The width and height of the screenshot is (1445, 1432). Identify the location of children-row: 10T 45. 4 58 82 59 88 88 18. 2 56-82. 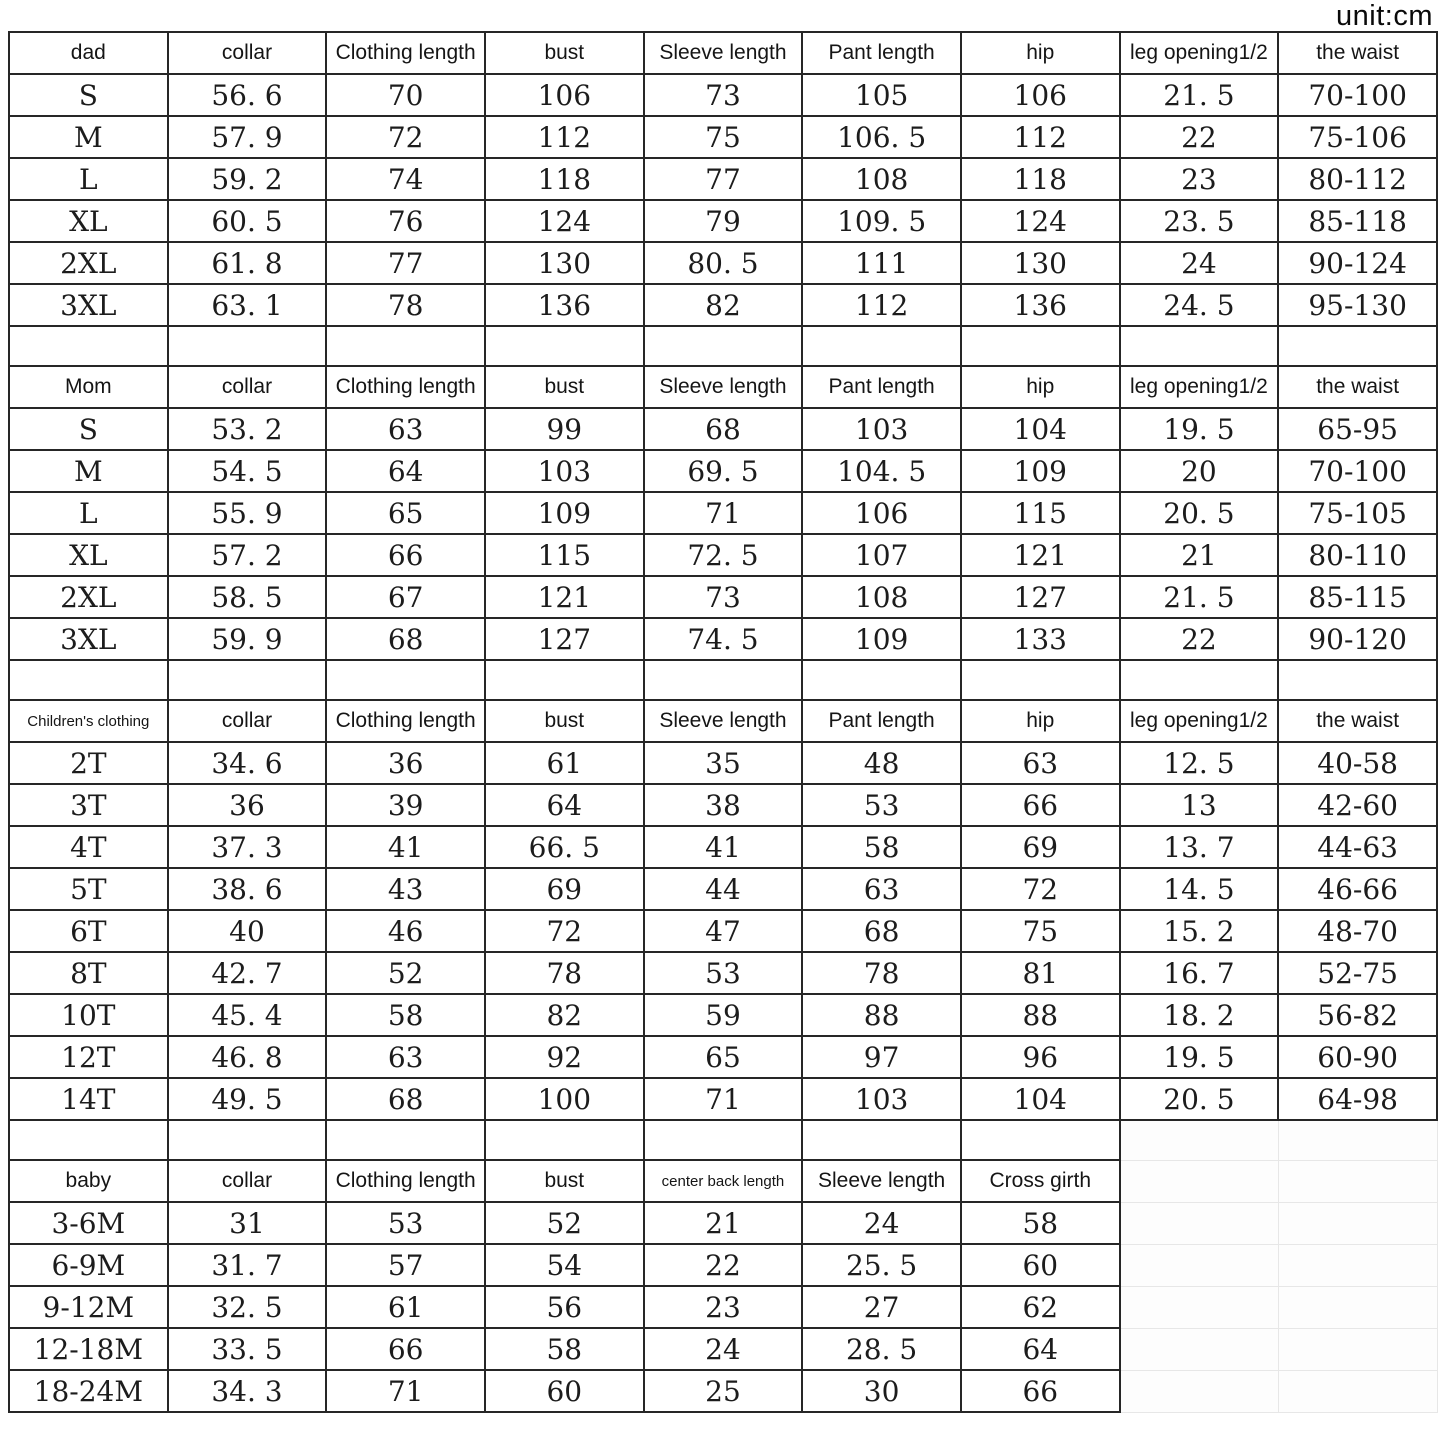
(723, 1015).